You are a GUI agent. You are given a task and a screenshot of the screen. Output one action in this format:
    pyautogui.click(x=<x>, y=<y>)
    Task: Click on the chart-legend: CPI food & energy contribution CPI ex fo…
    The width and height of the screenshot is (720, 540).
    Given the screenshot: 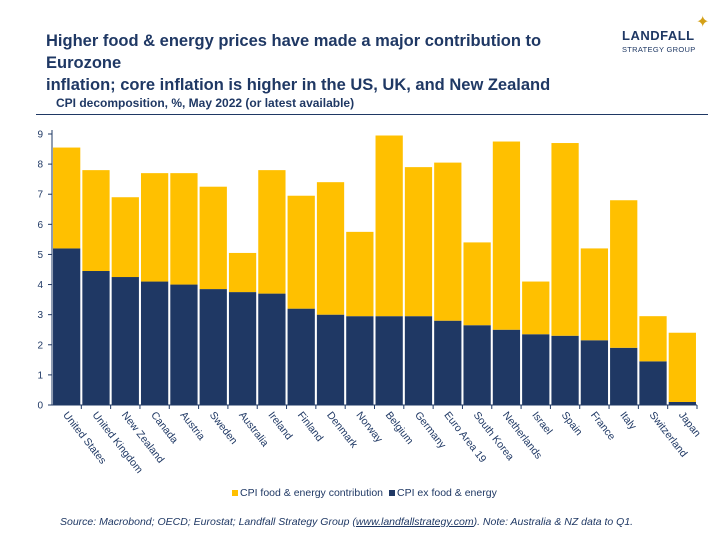 What is the action you would take?
    pyautogui.click(x=364, y=493)
    